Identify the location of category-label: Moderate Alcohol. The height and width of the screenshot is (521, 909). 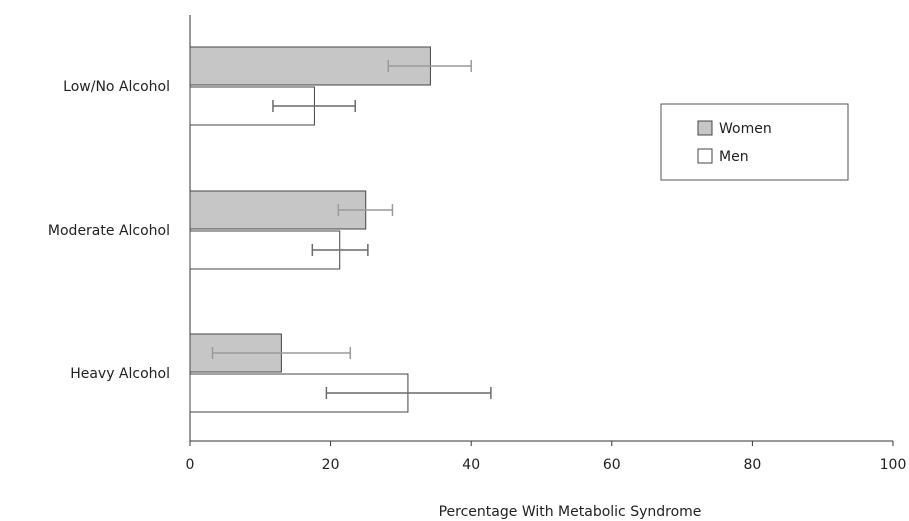
(109, 231).